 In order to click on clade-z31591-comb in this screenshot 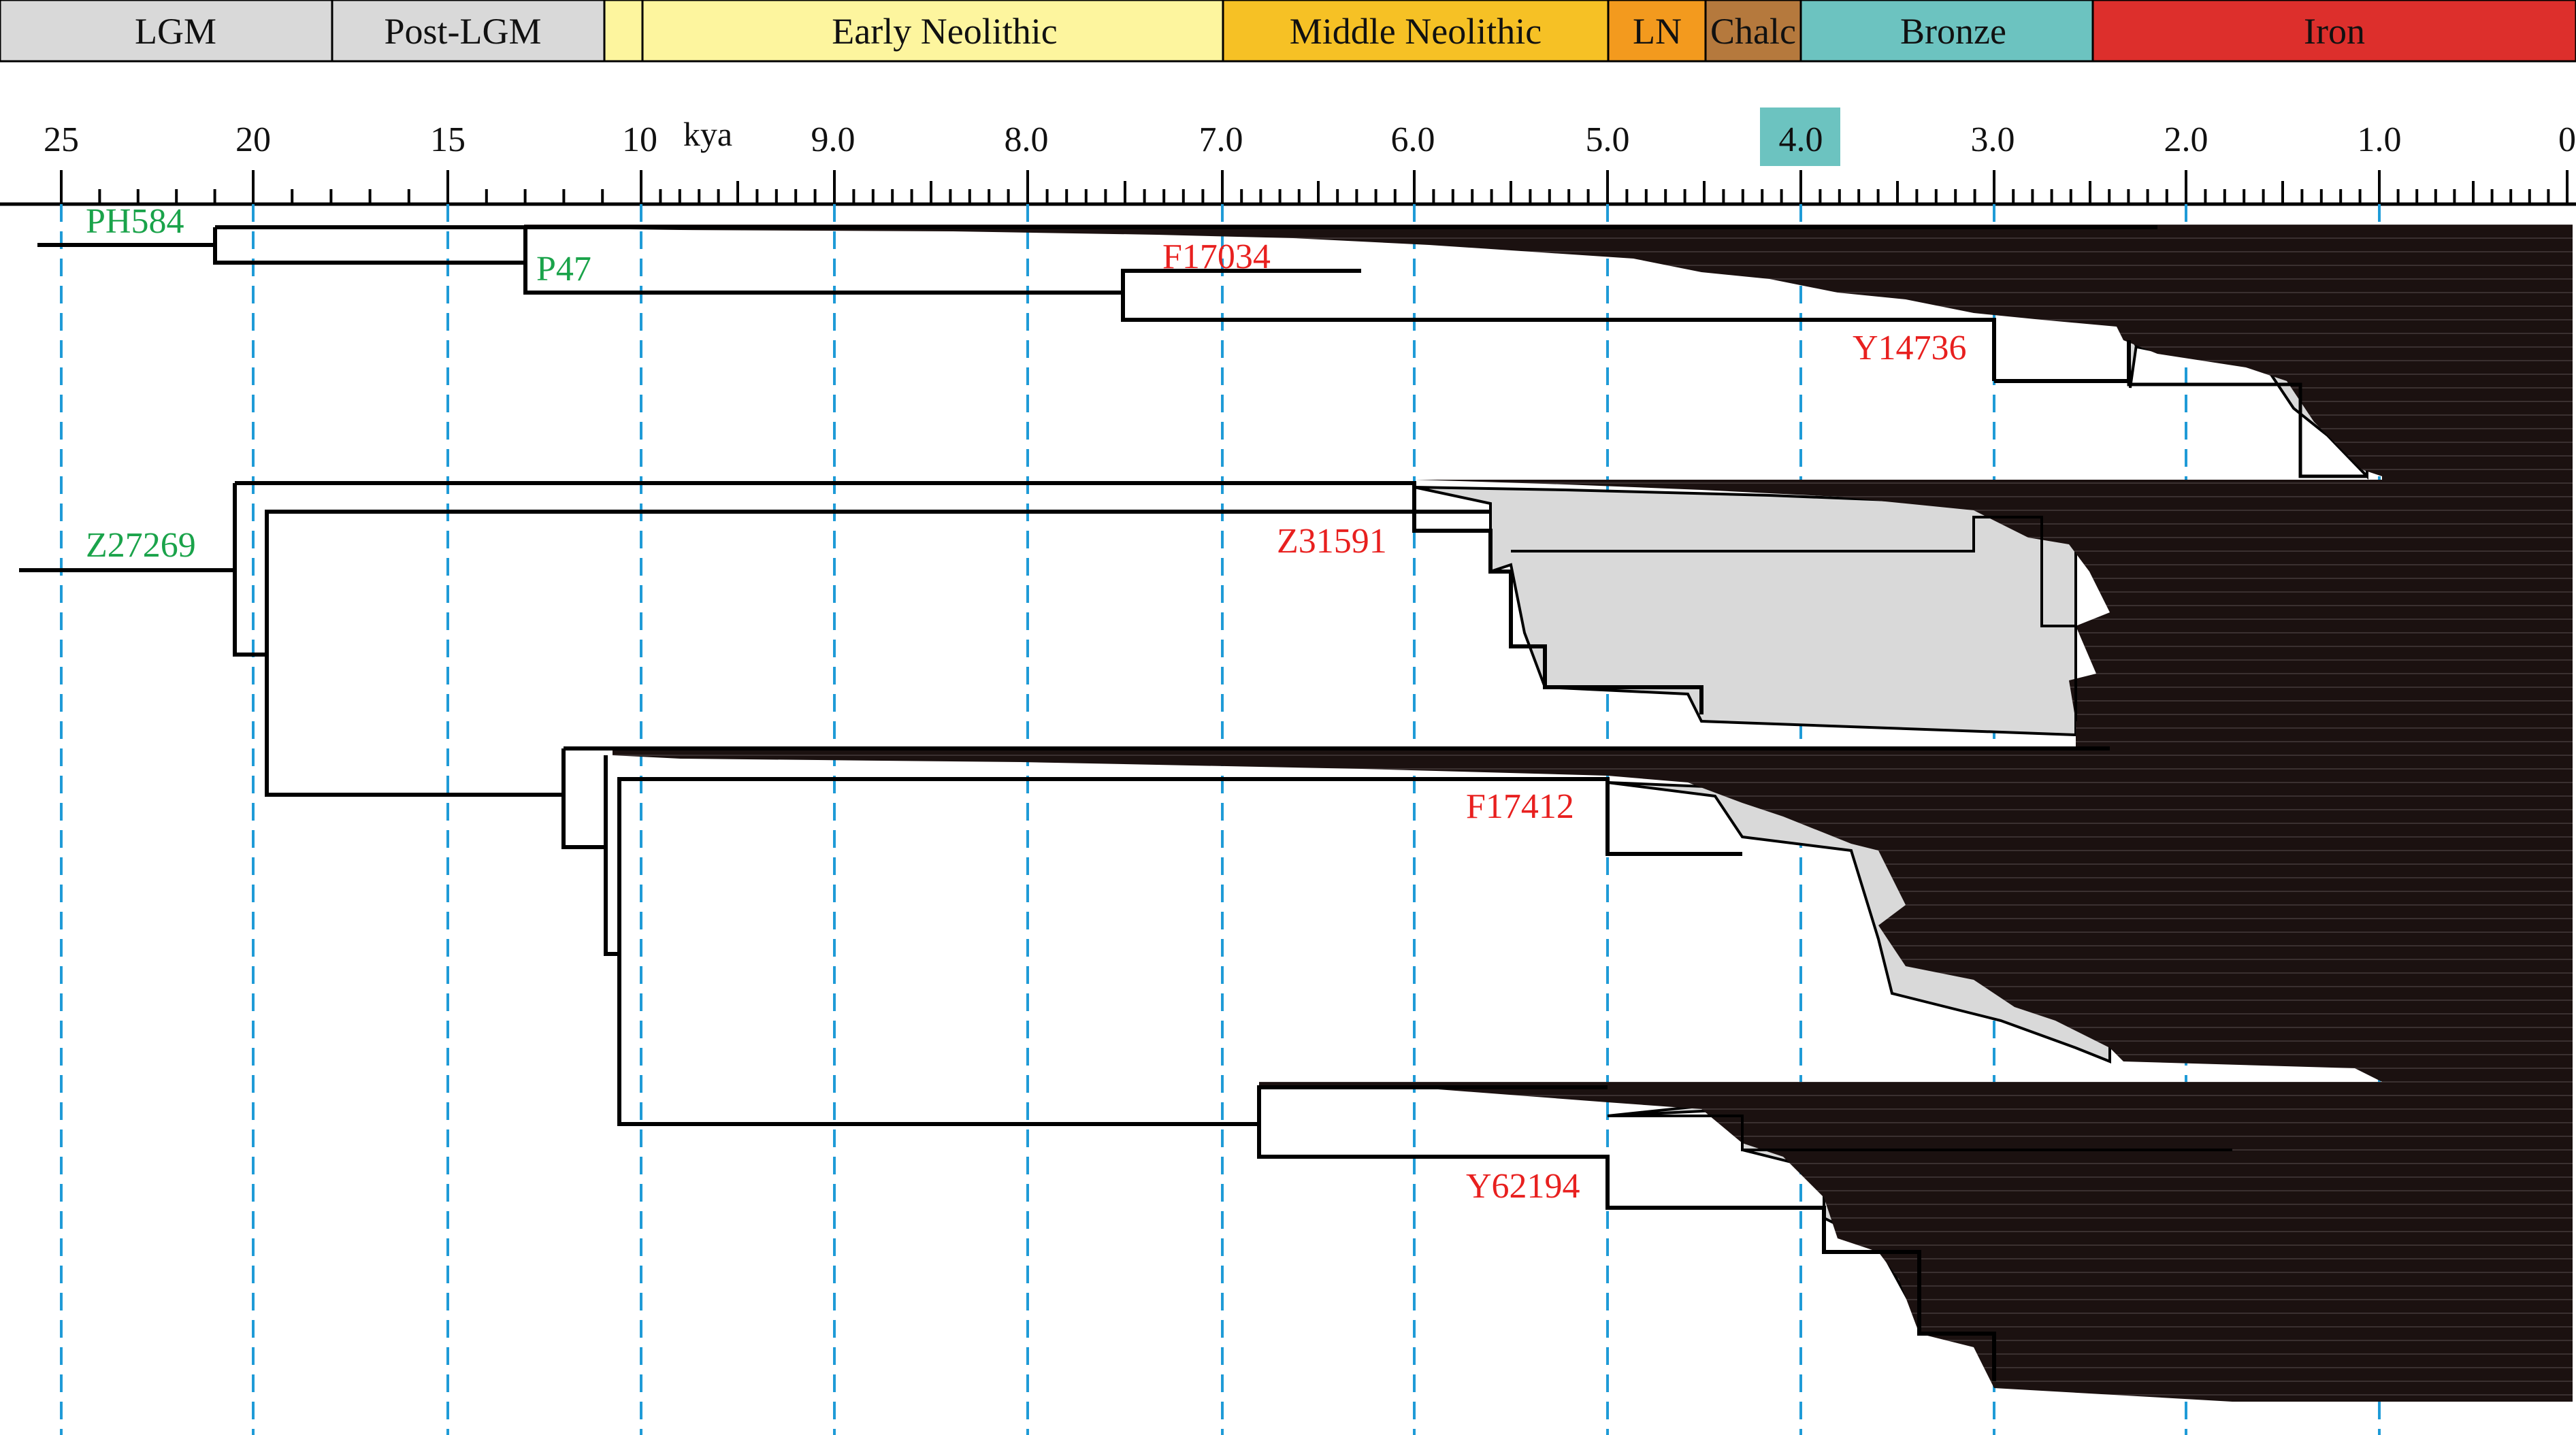, I will do `click(1994, 621)`.